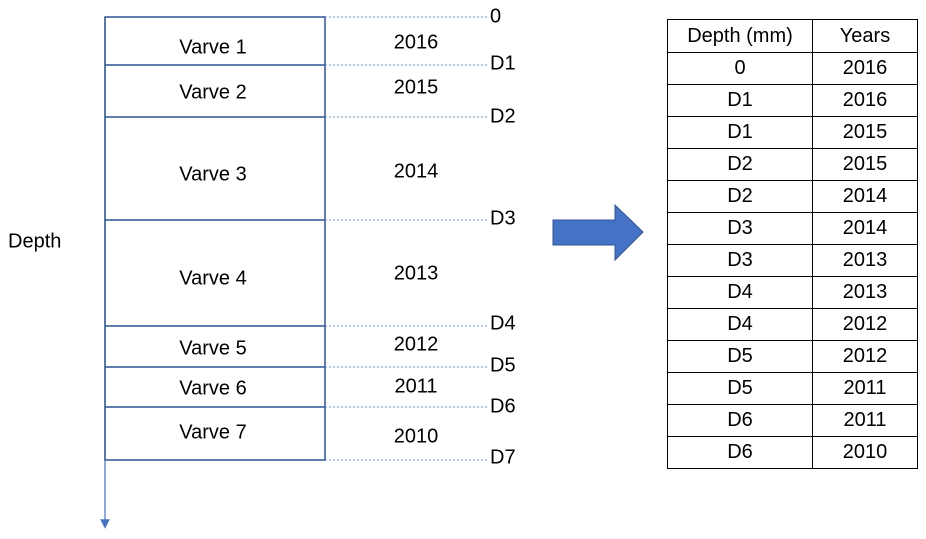 The image size is (926, 539). I want to click on depth-marker: D2, so click(503, 116).